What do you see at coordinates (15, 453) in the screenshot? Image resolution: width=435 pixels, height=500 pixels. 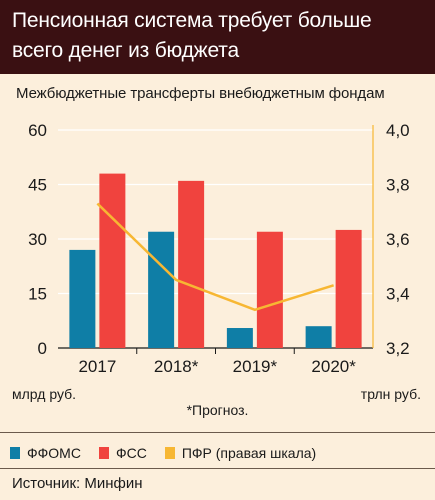 I see `legend-swatch-ffoms` at bounding box center [15, 453].